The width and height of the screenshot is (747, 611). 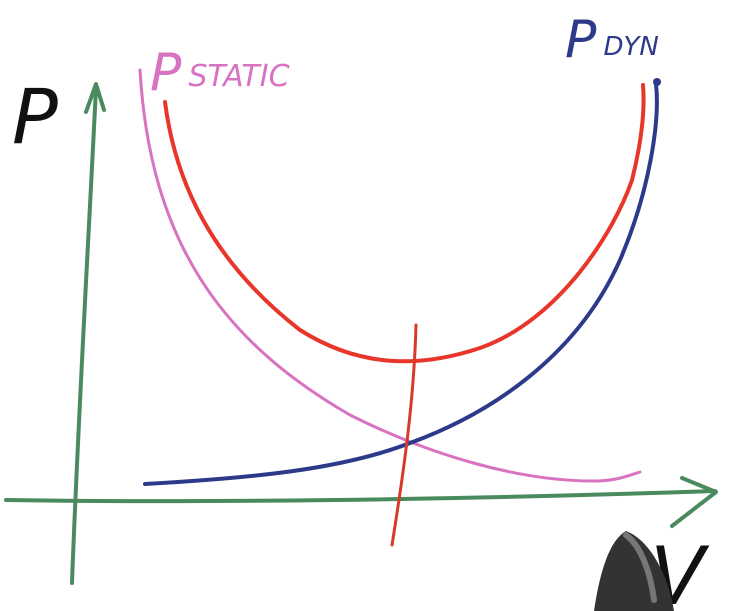 What do you see at coordinates (404, 435) in the screenshot?
I see `optimum-voltage-line` at bounding box center [404, 435].